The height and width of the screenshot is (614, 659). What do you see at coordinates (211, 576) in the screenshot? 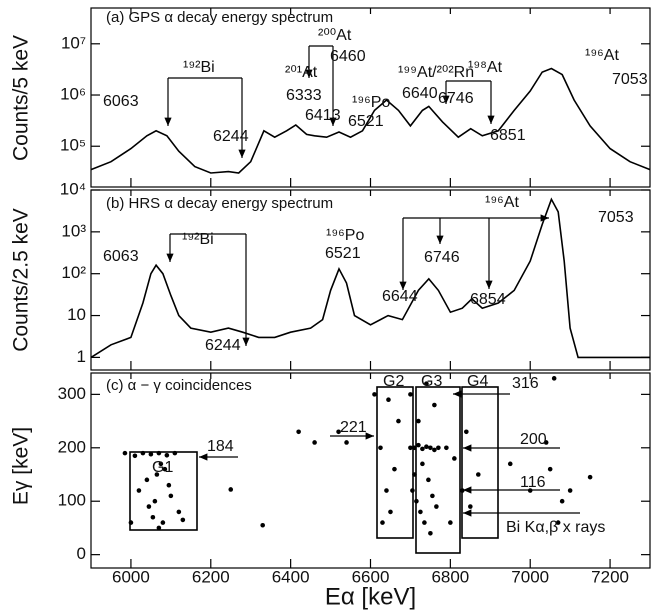
I see `x-tick-label: 6200` at bounding box center [211, 576].